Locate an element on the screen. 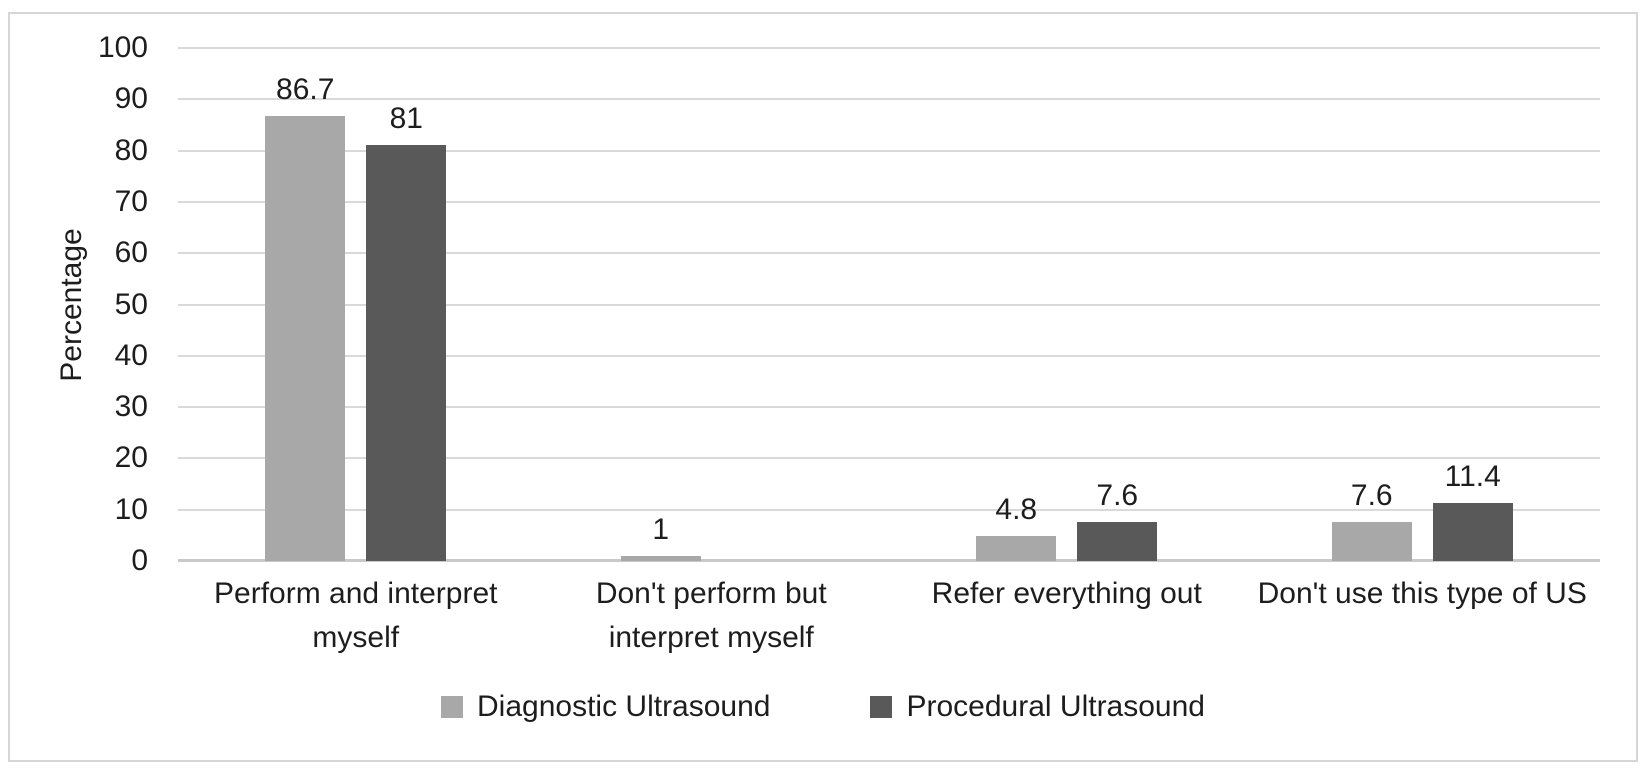  x-category-label: Don't use this type of US is located at coordinates (1422, 593).